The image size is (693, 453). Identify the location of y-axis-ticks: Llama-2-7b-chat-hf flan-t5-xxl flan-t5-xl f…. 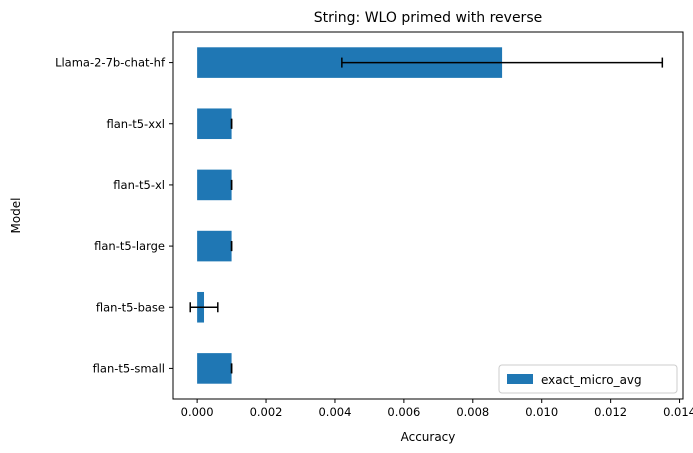
(114, 215).